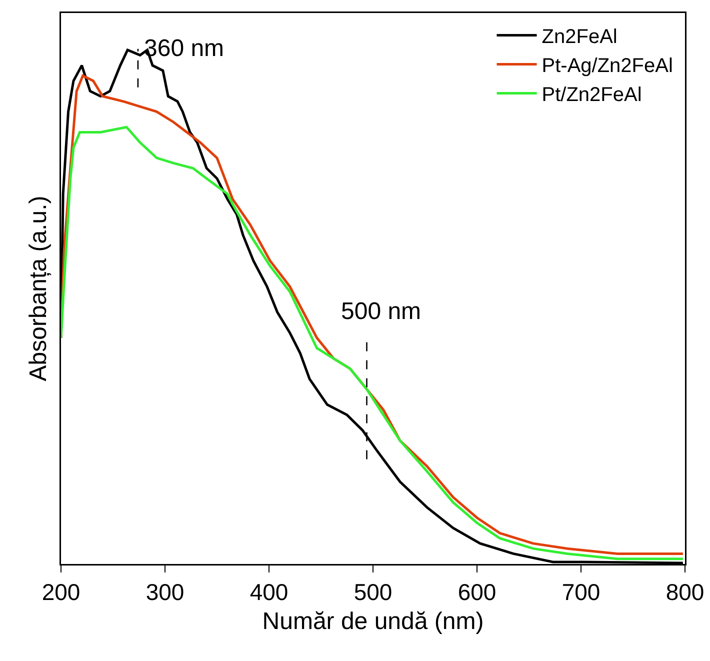 This screenshot has height=661, width=710. What do you see at coordinates (373, 592) in the screenshot?
I see `x-tick-label: 500` at bounding box center [373, 592].